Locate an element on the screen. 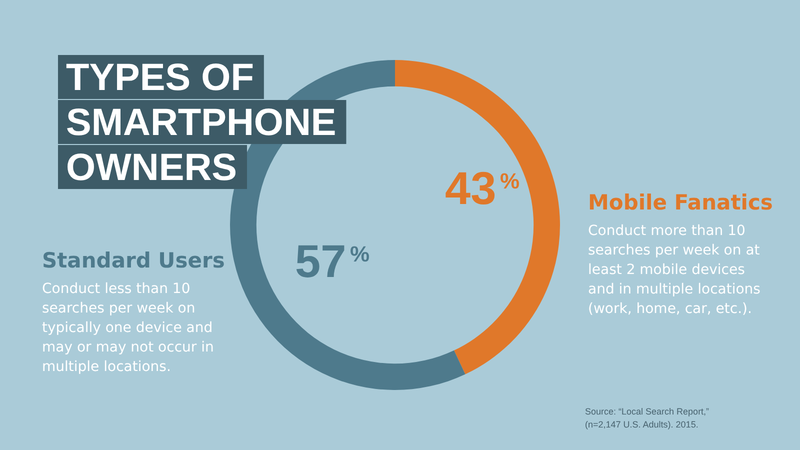  text: Conduct less than 10 searches per week on typically one device and may or may not occur in multiple locations. is located at coordinates (128, 327).